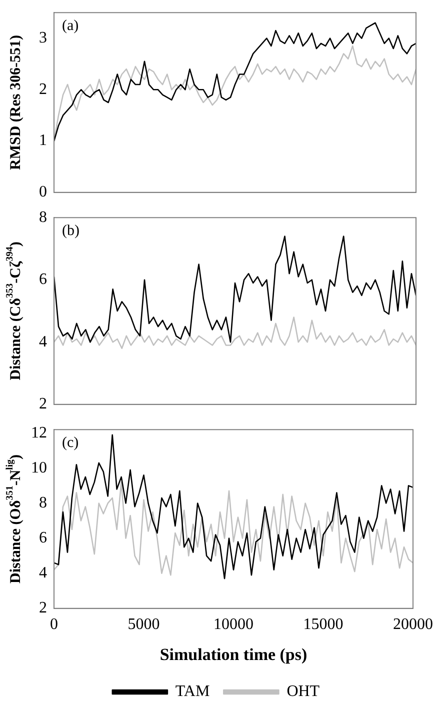  I want to click on legend-label: TAM, so click(192, 691).